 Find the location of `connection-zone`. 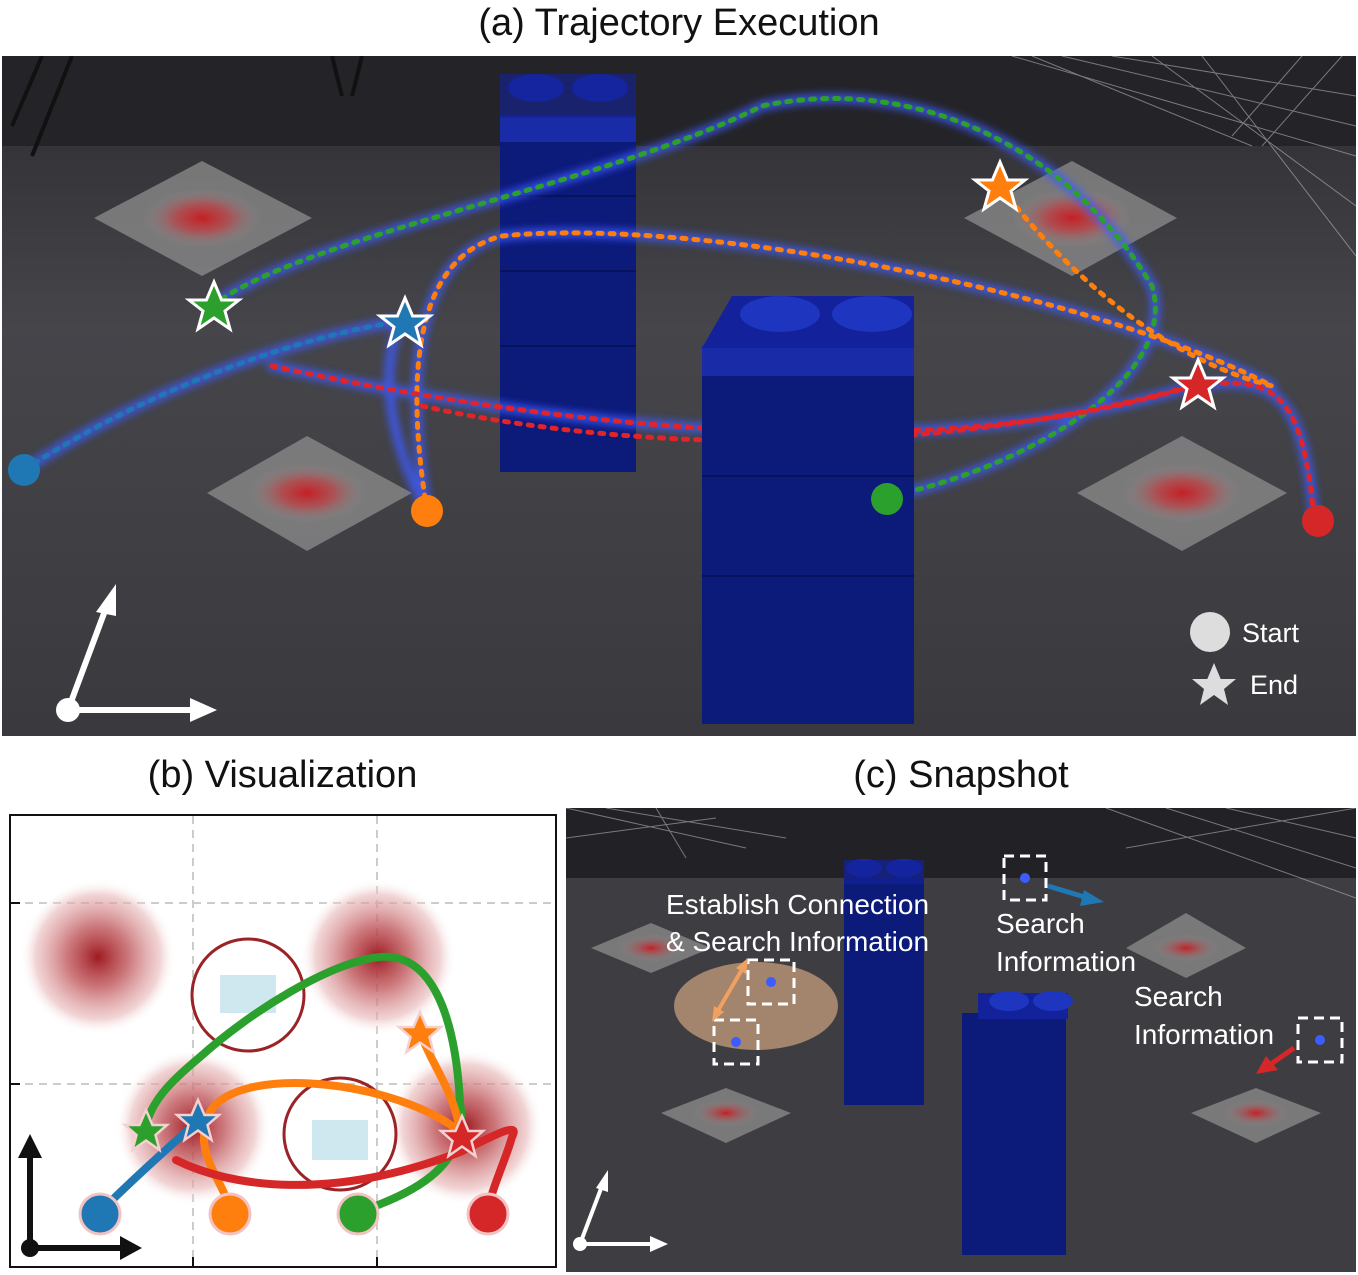

connection-zone is located at coordinates (756, 1006).